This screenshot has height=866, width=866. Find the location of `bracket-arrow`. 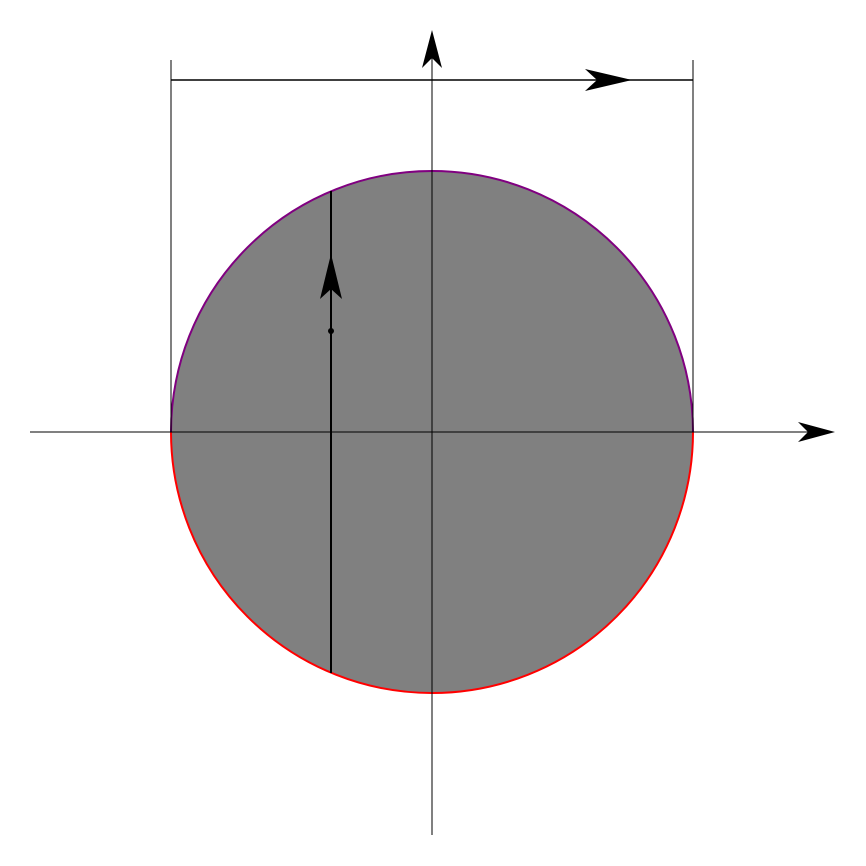

bracket-arrow is located at coordinates (608, 80).